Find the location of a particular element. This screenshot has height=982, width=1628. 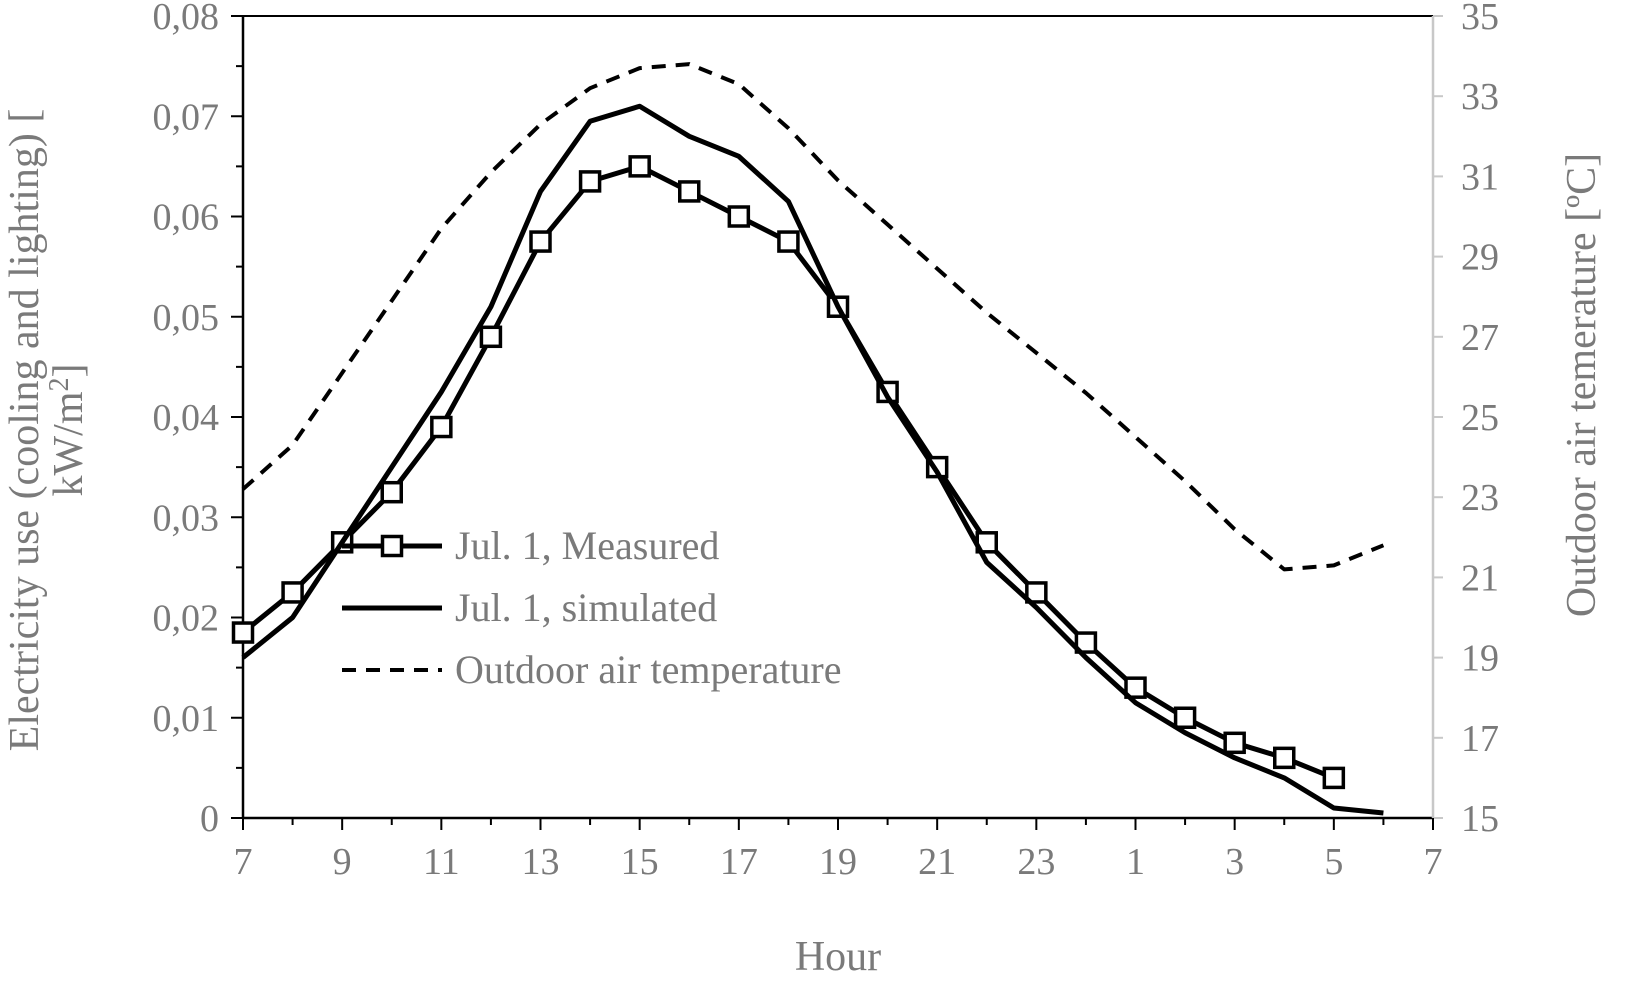

left-axis-title-2: kW/m2] is located at coordinates (68, 430).